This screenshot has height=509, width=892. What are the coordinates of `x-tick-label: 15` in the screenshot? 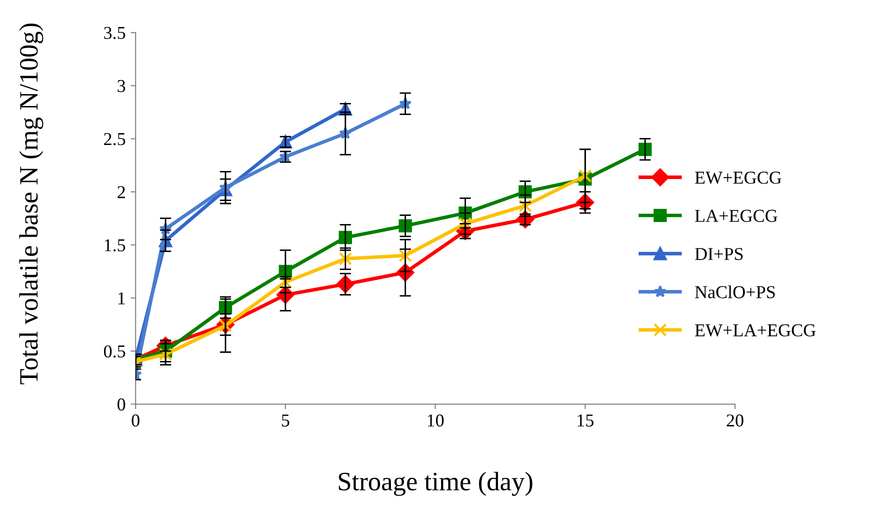 It's located at (586, 420).